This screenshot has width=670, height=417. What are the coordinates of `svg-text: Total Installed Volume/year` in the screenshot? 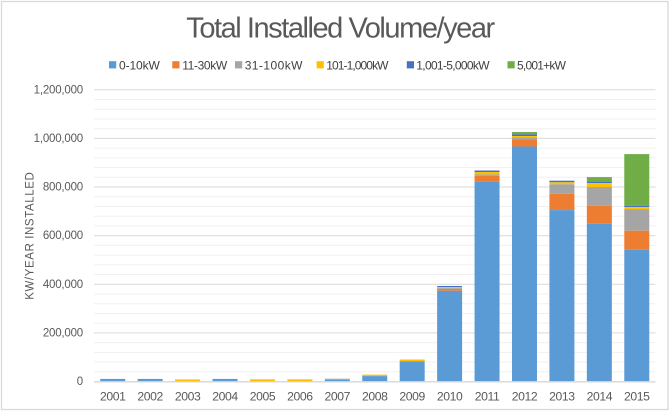 It's located at (340, 29).